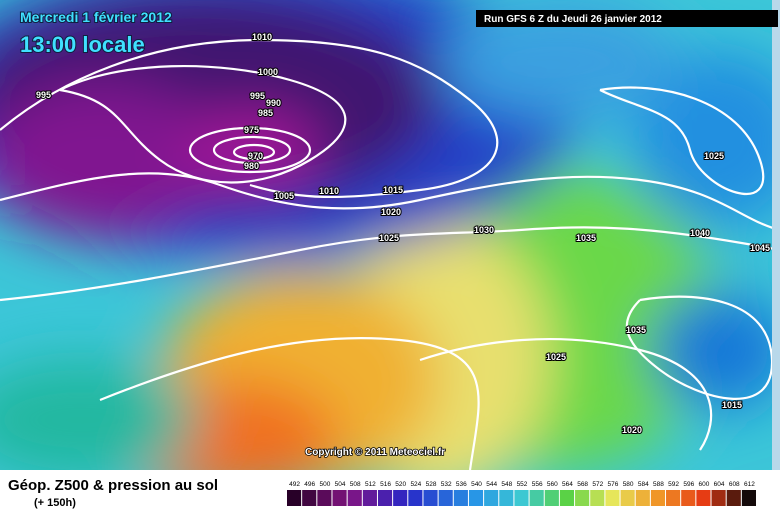  Describe the element at coordinates (268, 72) in the screenshot. I see `isobar-label: 1000` at that location.